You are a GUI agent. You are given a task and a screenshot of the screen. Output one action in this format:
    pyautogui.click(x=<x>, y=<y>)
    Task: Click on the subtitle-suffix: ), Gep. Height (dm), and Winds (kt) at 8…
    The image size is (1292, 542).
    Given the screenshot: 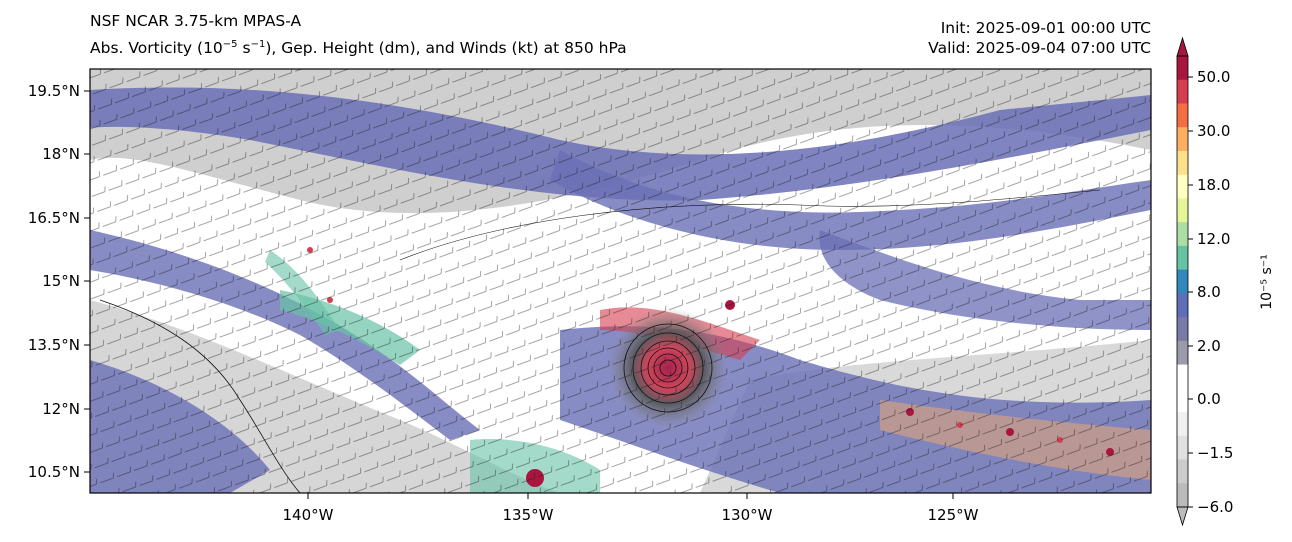 What is the action you would take?
    pyautogui.click(x=446, y=48)
    